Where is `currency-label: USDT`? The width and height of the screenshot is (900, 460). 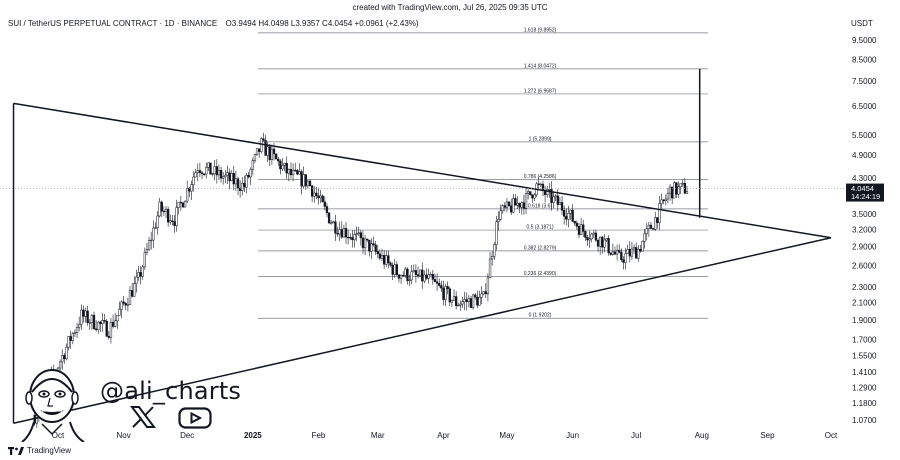
currency-label: USDT is located at coordinates (862, 23).